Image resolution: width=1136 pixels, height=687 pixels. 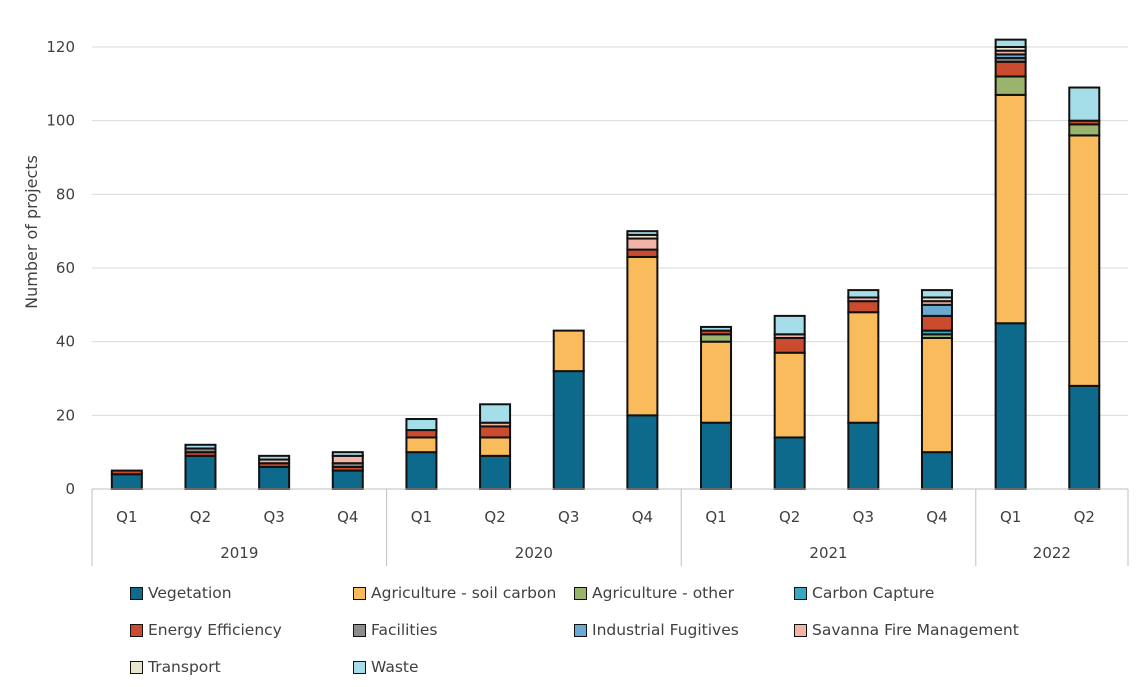 What do you see at coordinates (464, 593) in the screenshot?
I see `legend-label: Agriculture - soil carbon` at bounding box center [464, 593].